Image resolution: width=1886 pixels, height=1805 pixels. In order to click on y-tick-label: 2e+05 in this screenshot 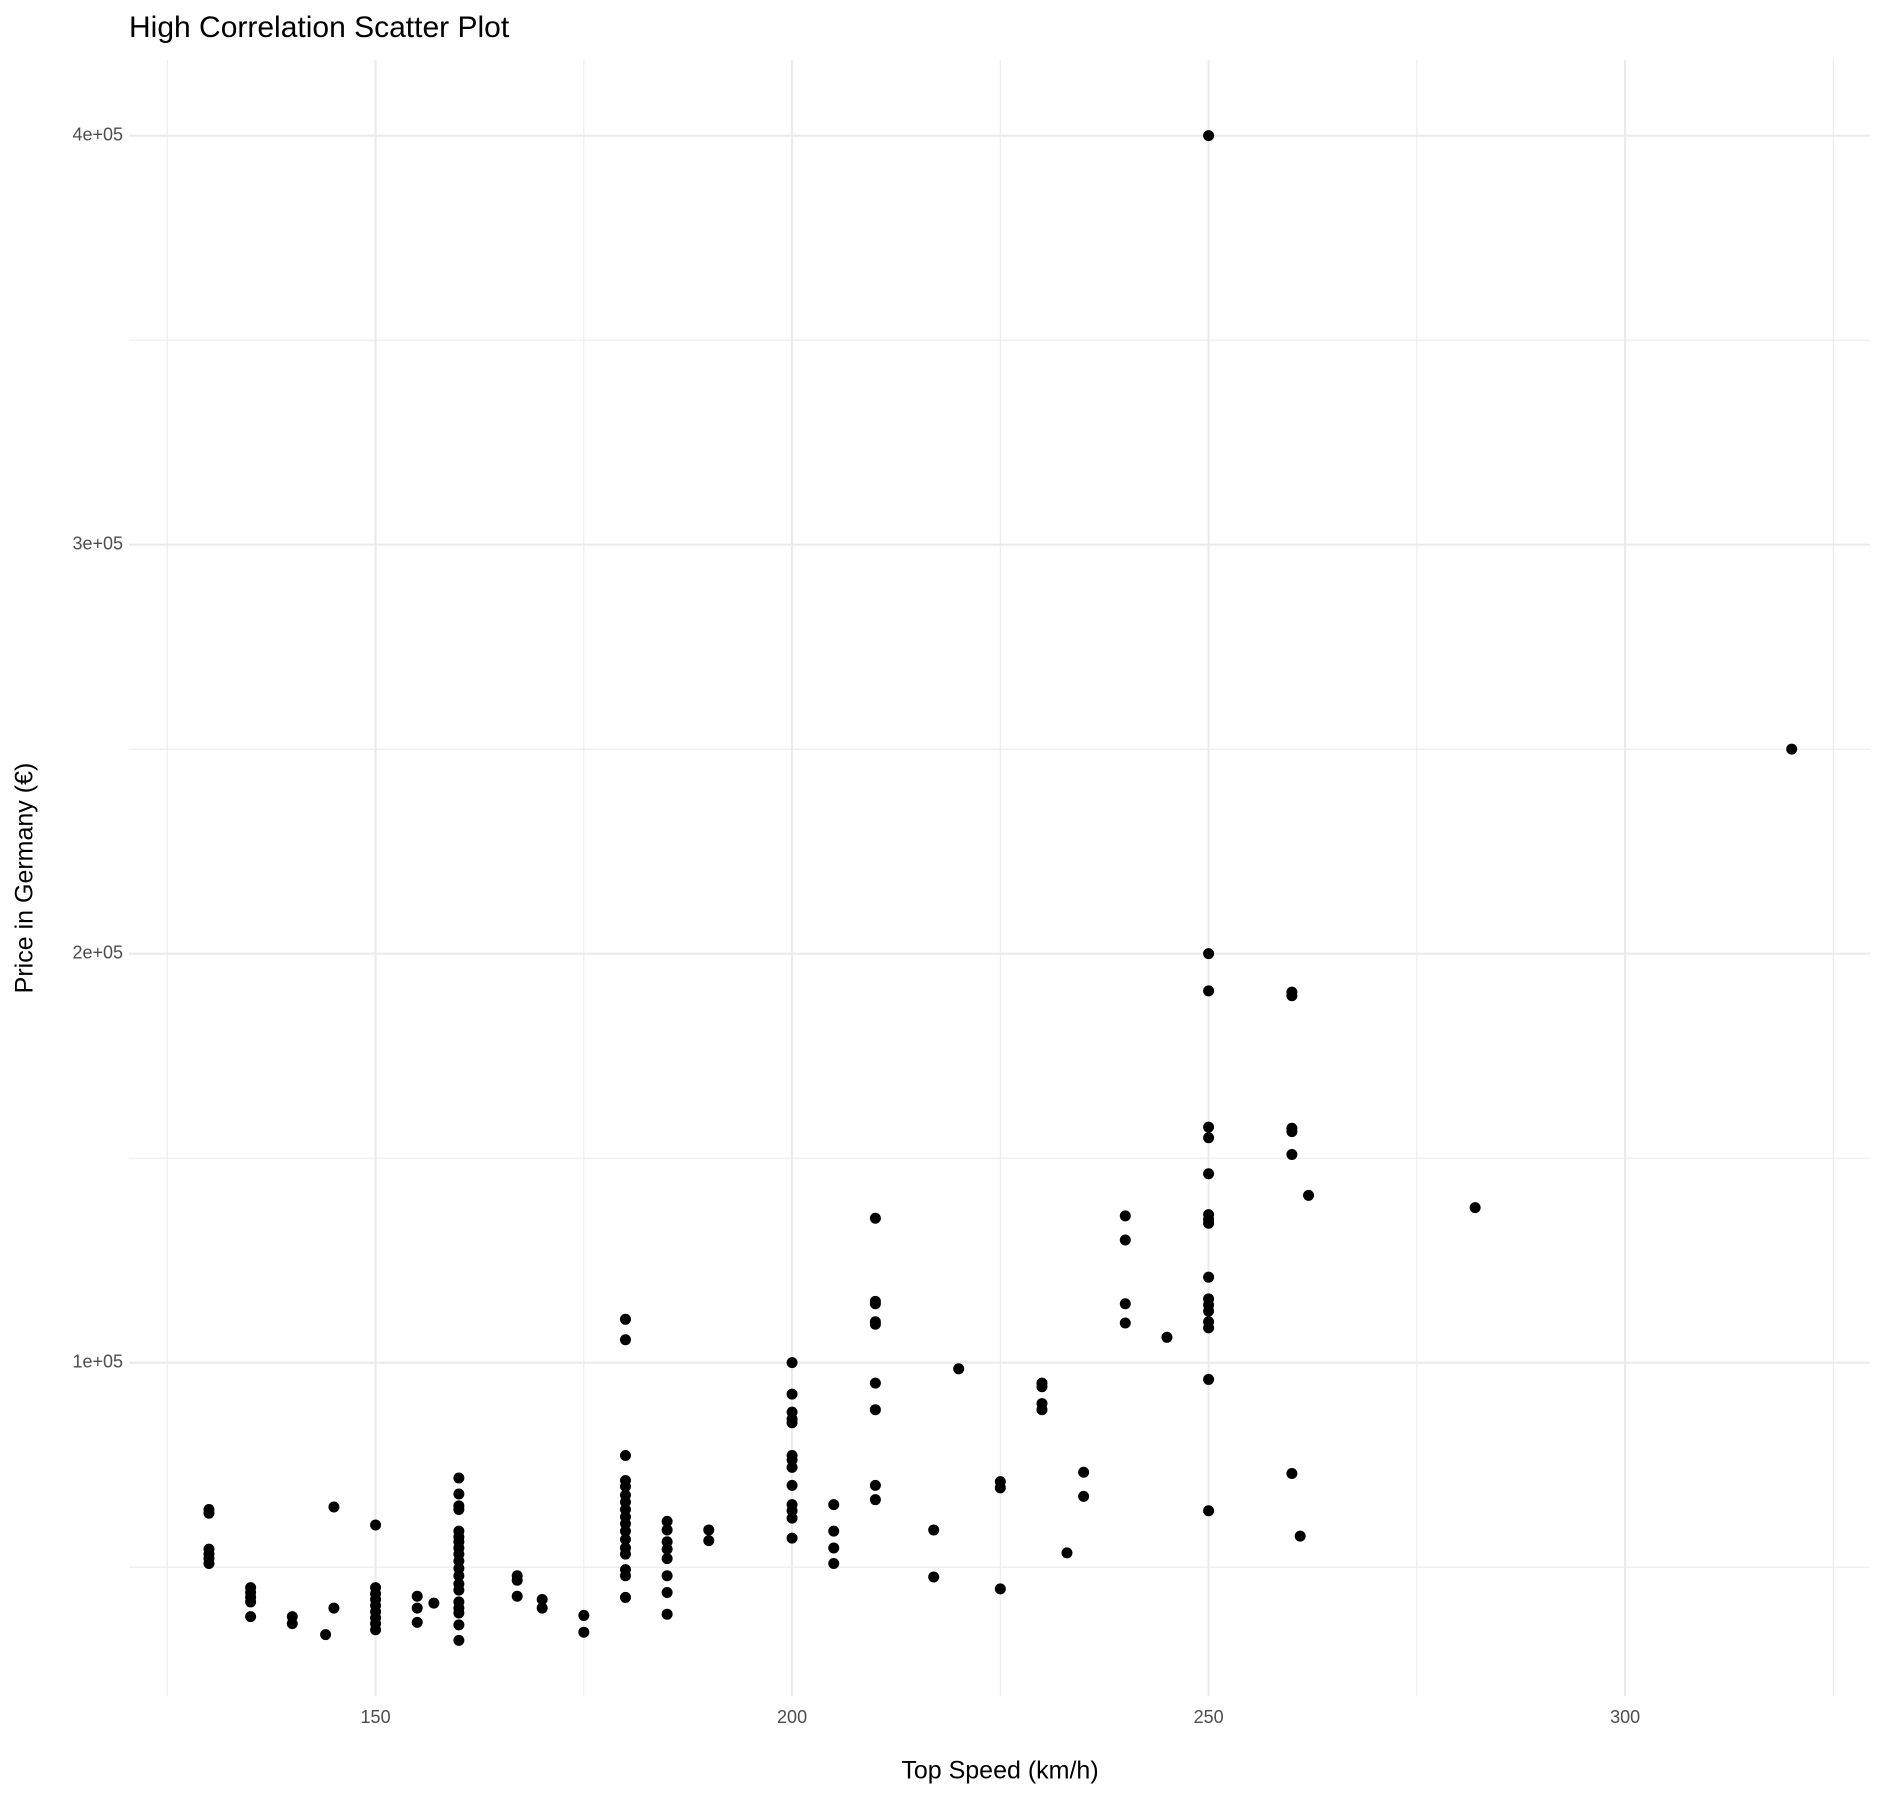, I will do `click(97, 952)`.